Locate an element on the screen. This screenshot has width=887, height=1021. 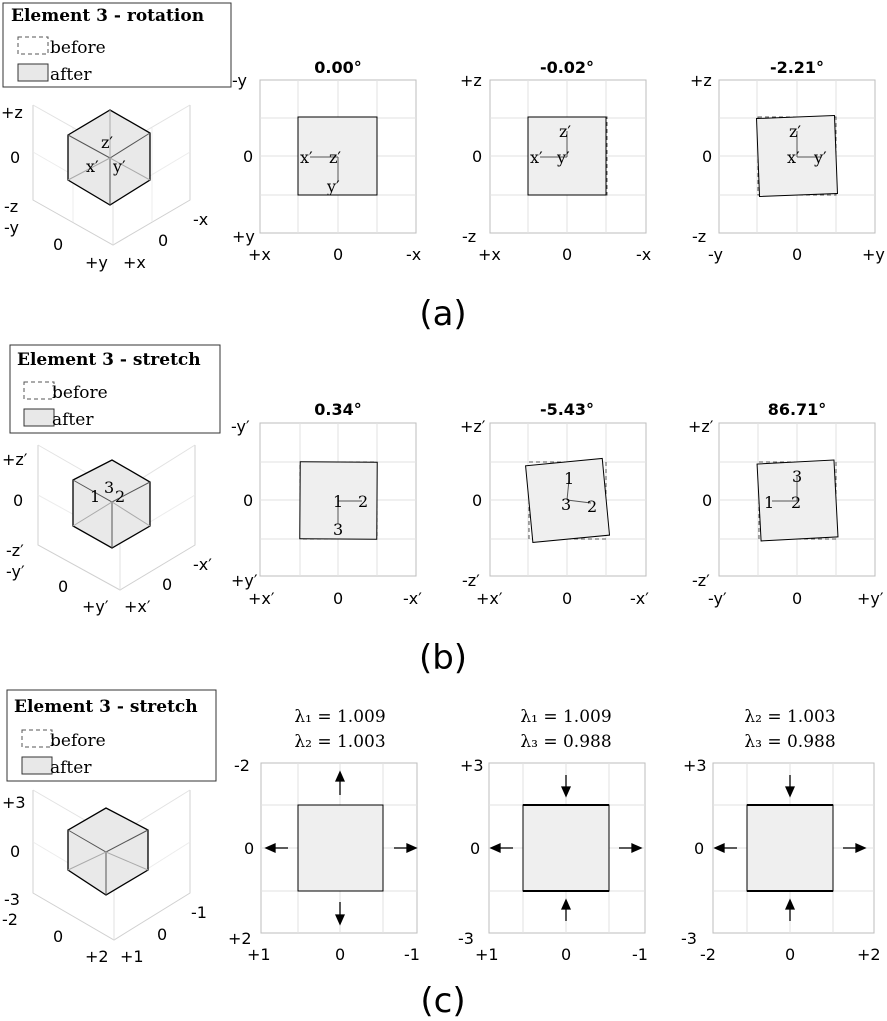
panel-title: 86.71° is located at coordinates (797, 409).